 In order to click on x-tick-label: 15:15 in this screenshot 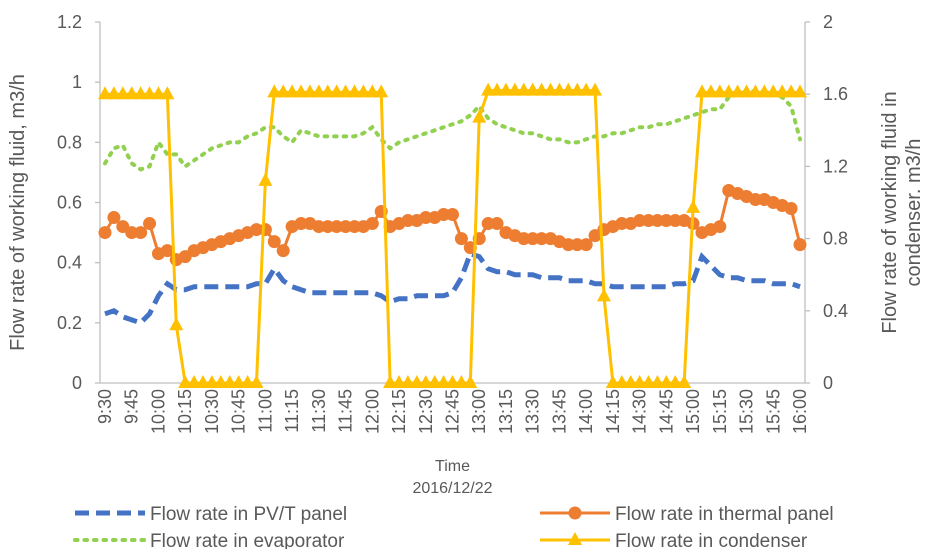, I will do `click(720, 411)`.